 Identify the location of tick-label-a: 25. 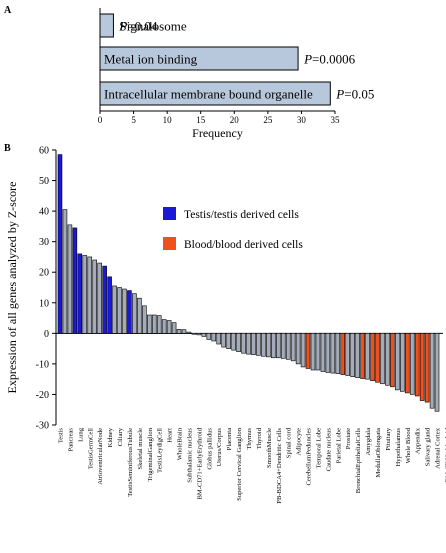
(268, 120).